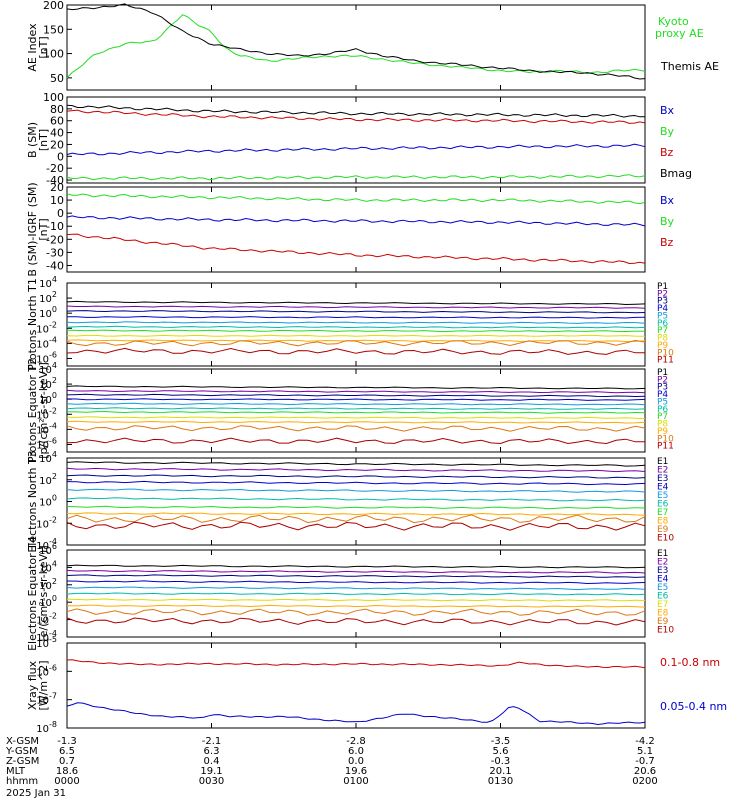  Describe the element at coordinates (665, 353) in the screenshot. I see `legend-entry: P10` at that location.